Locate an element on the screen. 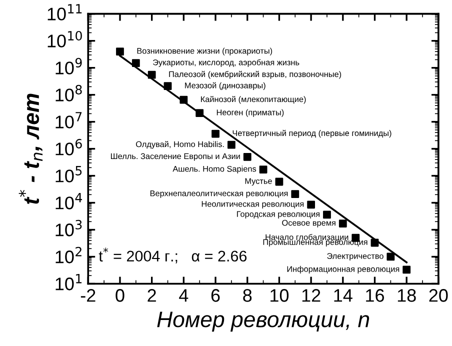  y-tick-label: 10$^{1}$ is located at coordinates (69, 282).